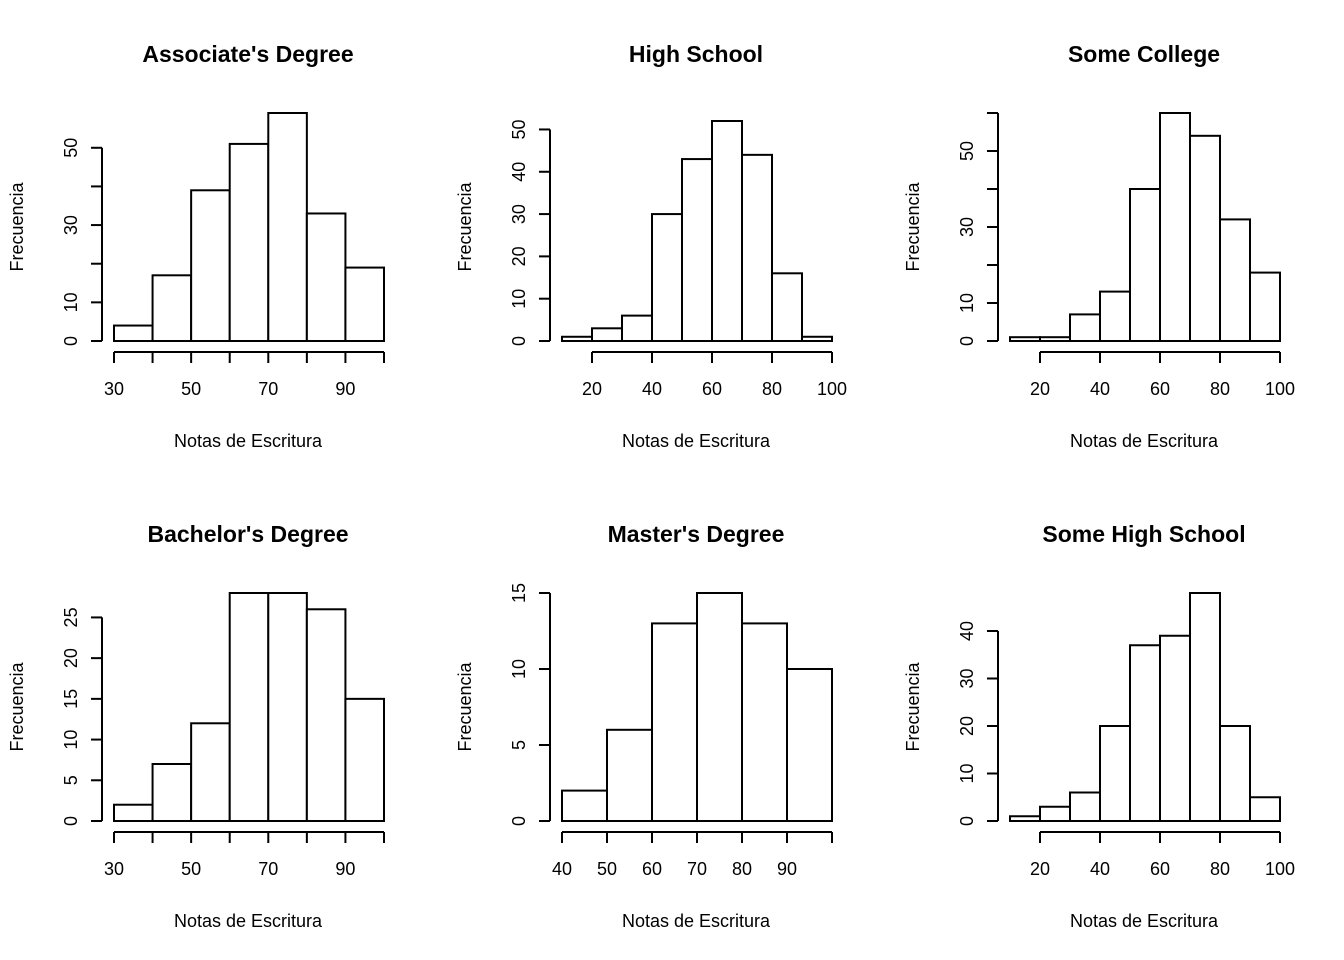 Image resolution: width=1344 pixels, height=960 pixels. Describe the element at coordinates (71, 617) in the screenshot. I see `y-tick-label: 25` at that location.